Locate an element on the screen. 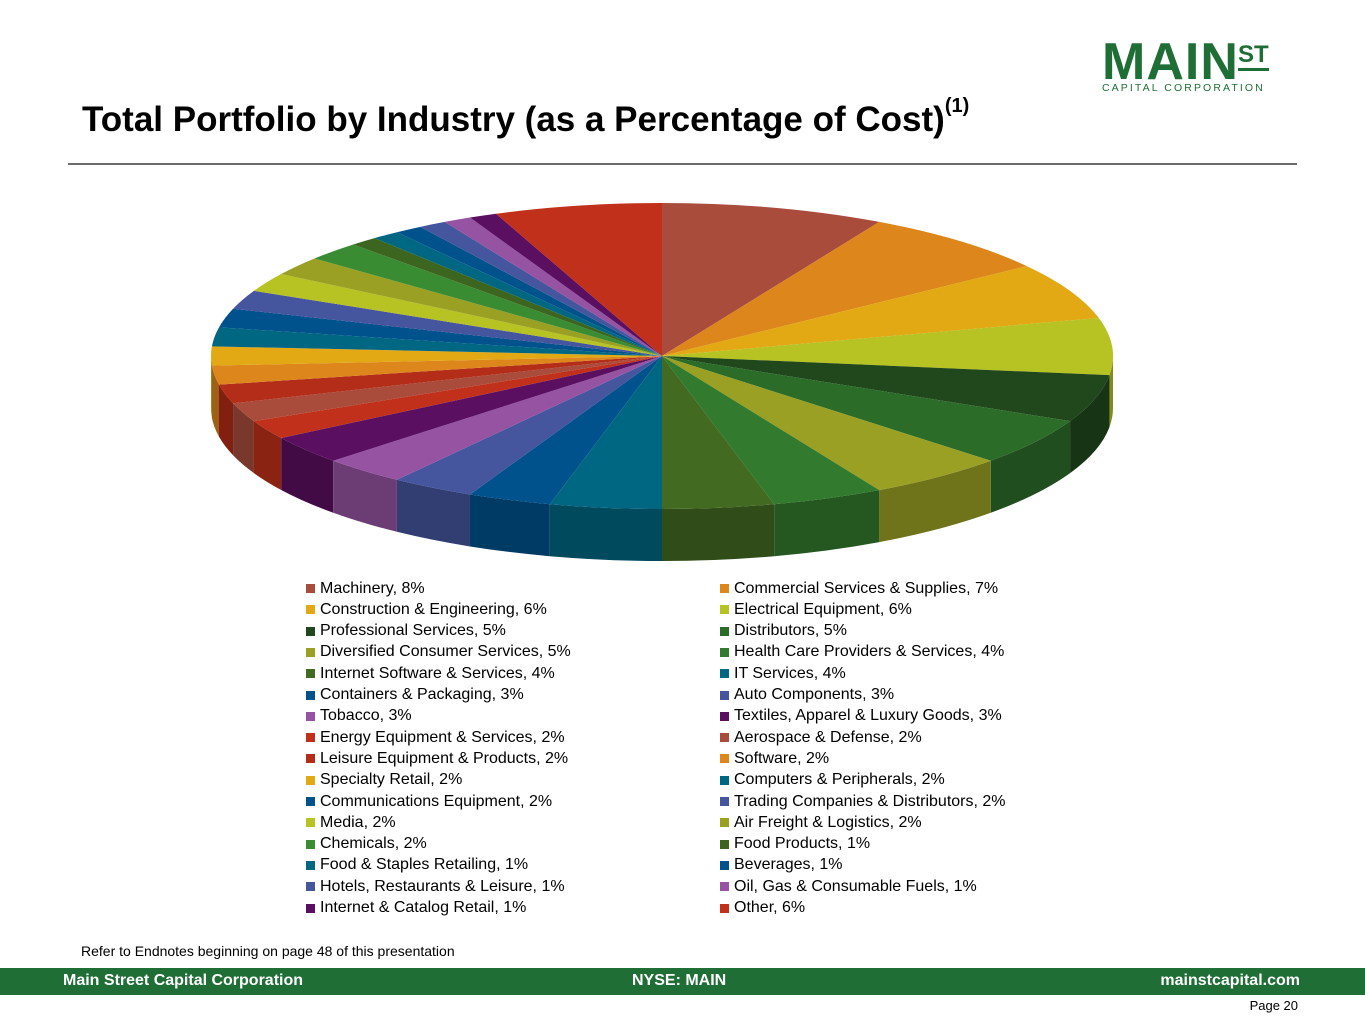 The height and width of the screenshot is (1024, 1365). legend-label: Construction & Engineering, 6% is located at coordinates (433, 609).